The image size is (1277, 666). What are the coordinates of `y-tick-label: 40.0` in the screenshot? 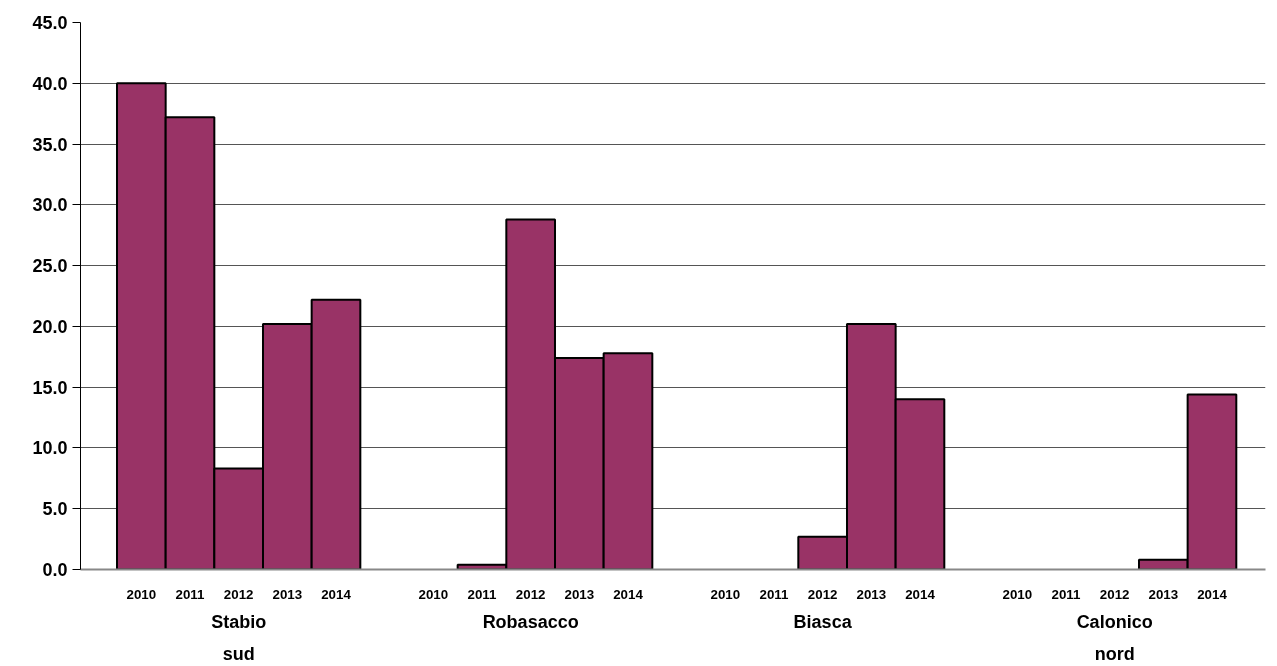 It's located at (50, 83).